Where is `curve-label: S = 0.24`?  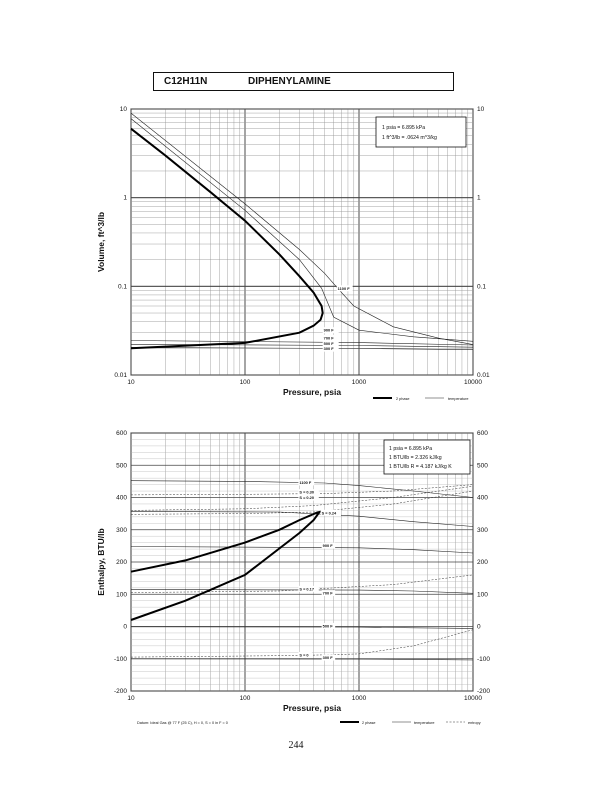 curve-label: S = 0.24 is located at coordinates (329, 512).